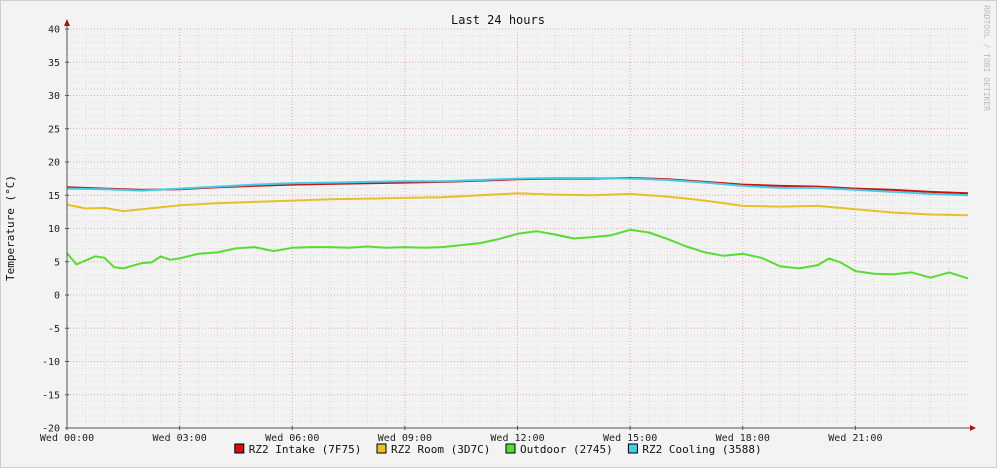 This screenshot has height=468, width=997. Describe the element at coordinates (973, 428) in the screenshot. I see `x-axis-arrow` at that location.